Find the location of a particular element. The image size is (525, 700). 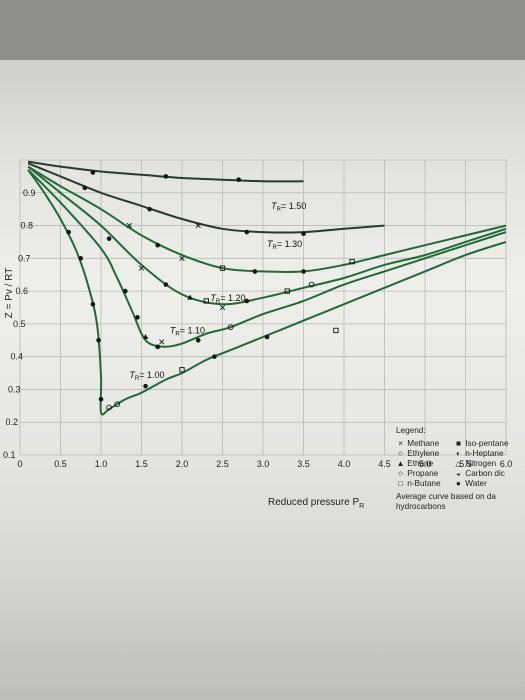

legend-marker-icon: ● is located at coordinates (458, 483).